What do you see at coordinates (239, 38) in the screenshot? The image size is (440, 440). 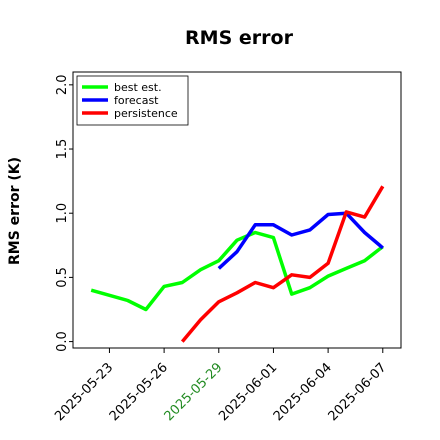 I see `chart-title: RMS error` at bounding box center [239, 38].